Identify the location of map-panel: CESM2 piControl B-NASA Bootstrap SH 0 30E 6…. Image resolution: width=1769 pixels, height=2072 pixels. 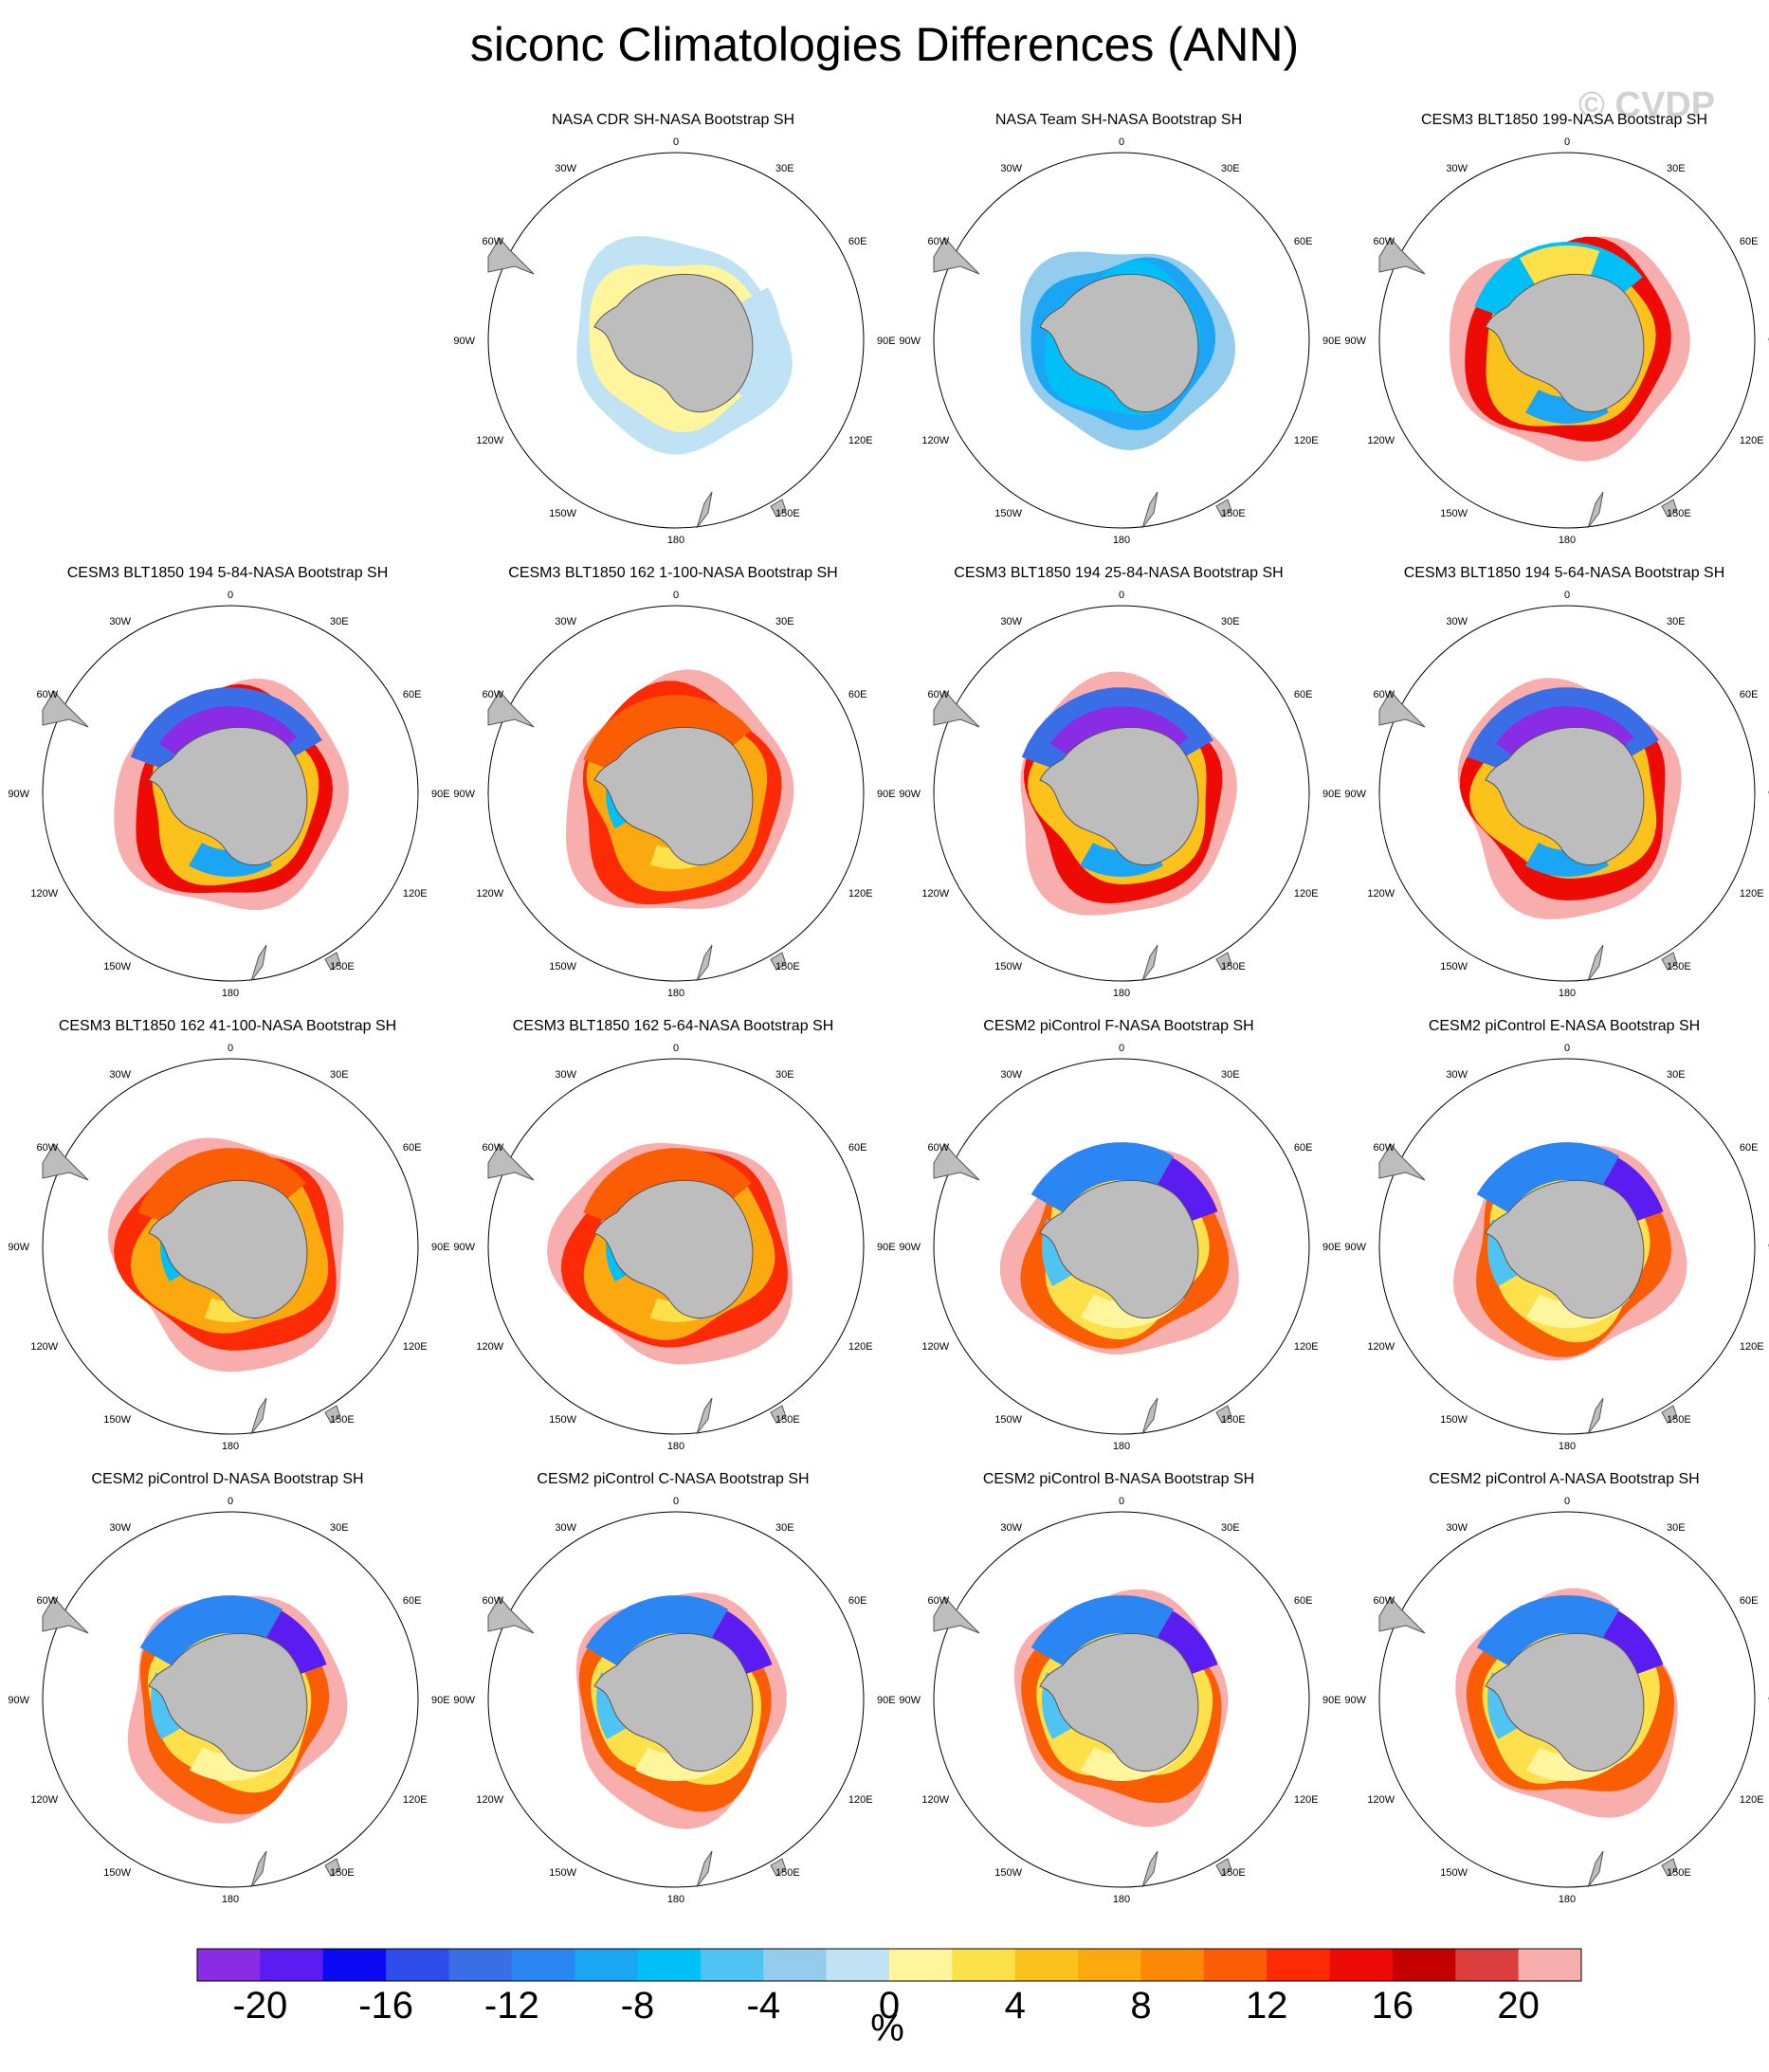
(1118, 1694).